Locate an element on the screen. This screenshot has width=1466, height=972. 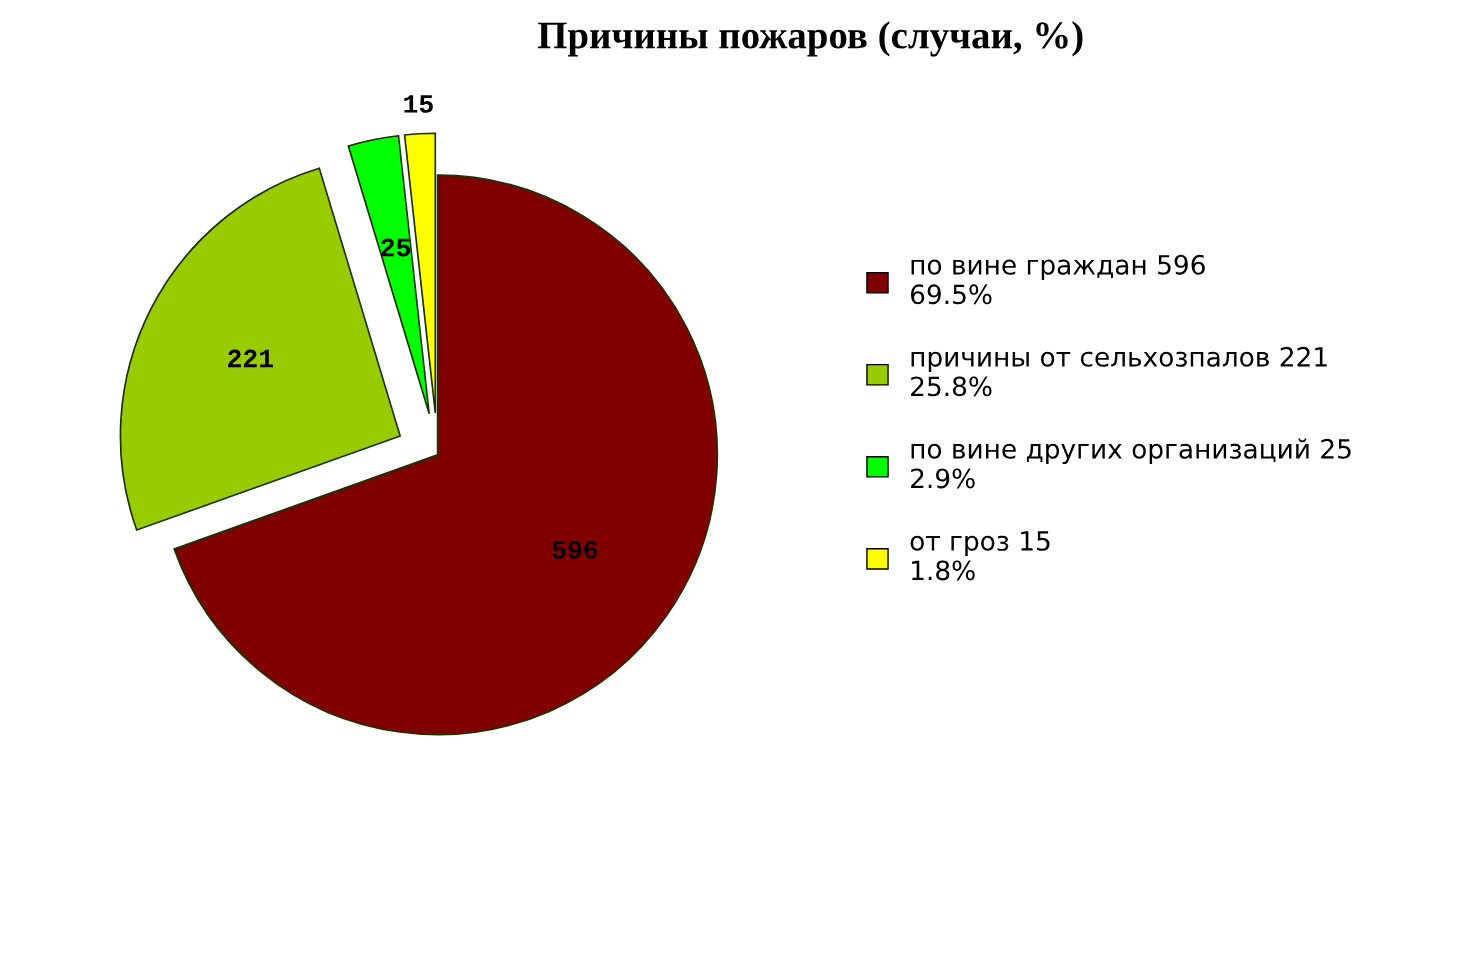
legend-label: по вине граждан 596 69.5% is located at coordinates (1058, 279).